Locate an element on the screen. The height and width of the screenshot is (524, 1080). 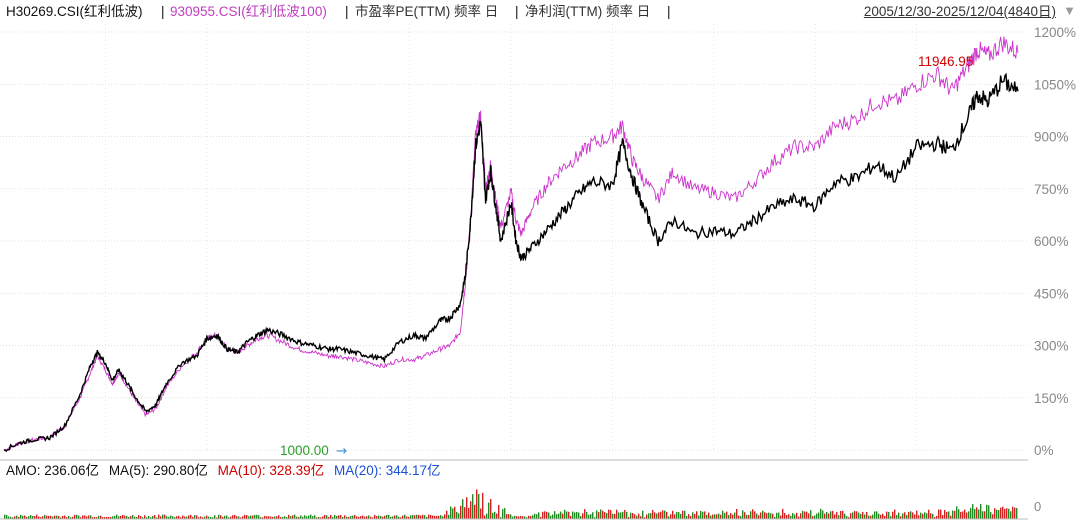
y-tick-label: 1050% is located at coordinates (1055, 84).